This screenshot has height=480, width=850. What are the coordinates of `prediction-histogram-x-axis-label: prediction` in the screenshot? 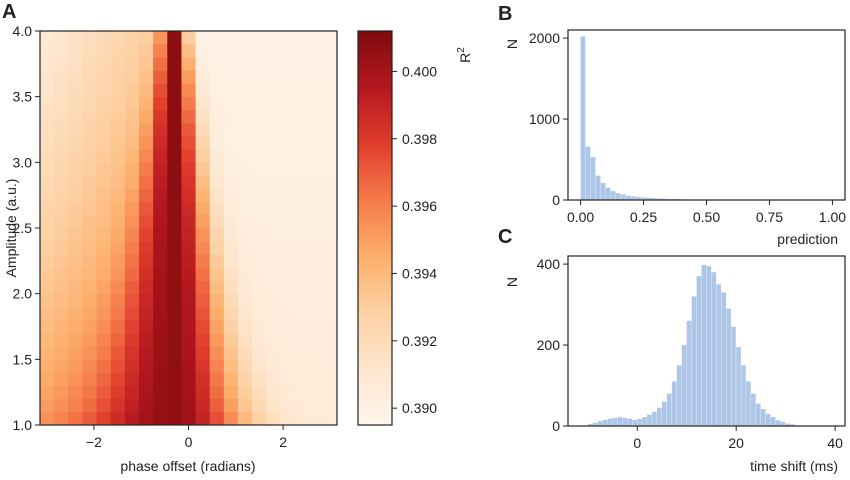 It's located at (807, 239).